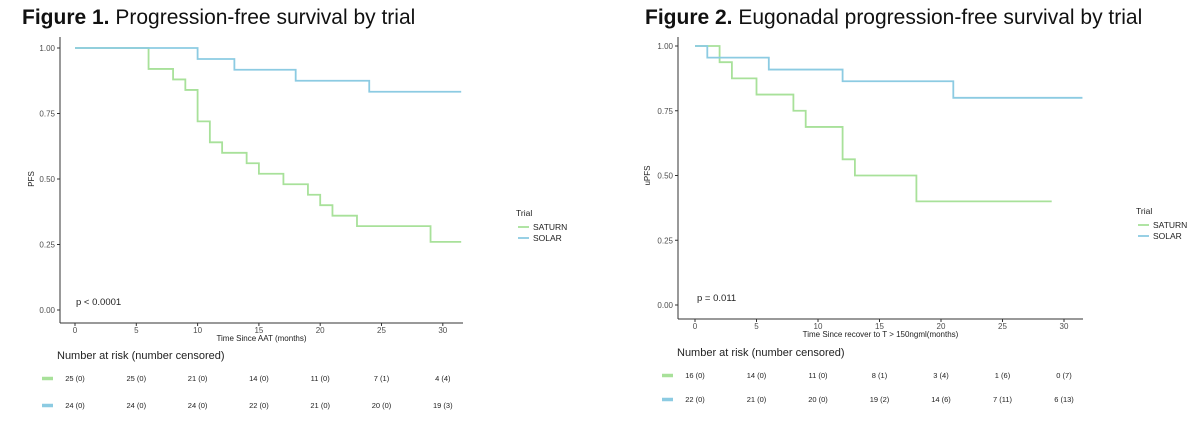  I want to click on p-value-annotation: p < 0.0001, so click(98, 302).